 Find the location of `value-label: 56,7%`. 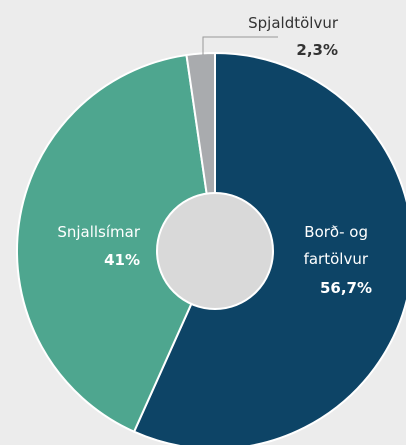

value-label: 56,7% is located at coordinates (346, 288).